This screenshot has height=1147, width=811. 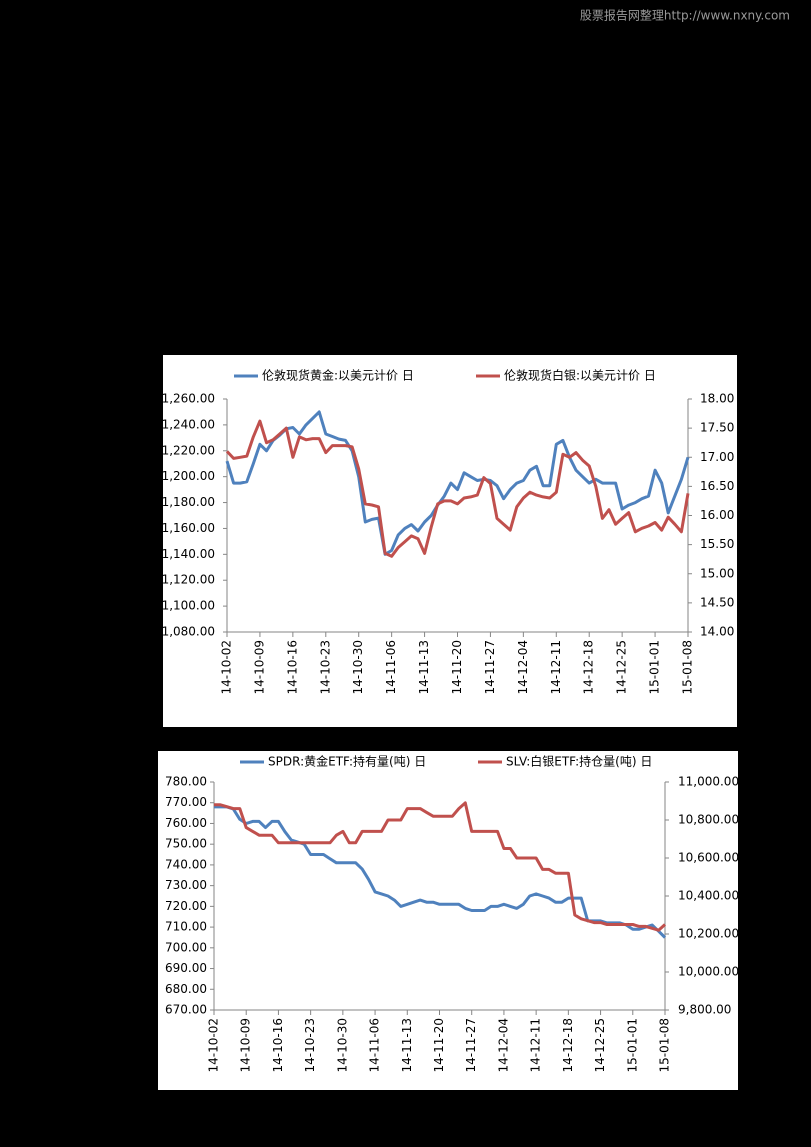 What do you see at coordinates (188, 424) in the screenshot?
I see `y-tick-label: 1,240.00` at bounding box center [188, 424].